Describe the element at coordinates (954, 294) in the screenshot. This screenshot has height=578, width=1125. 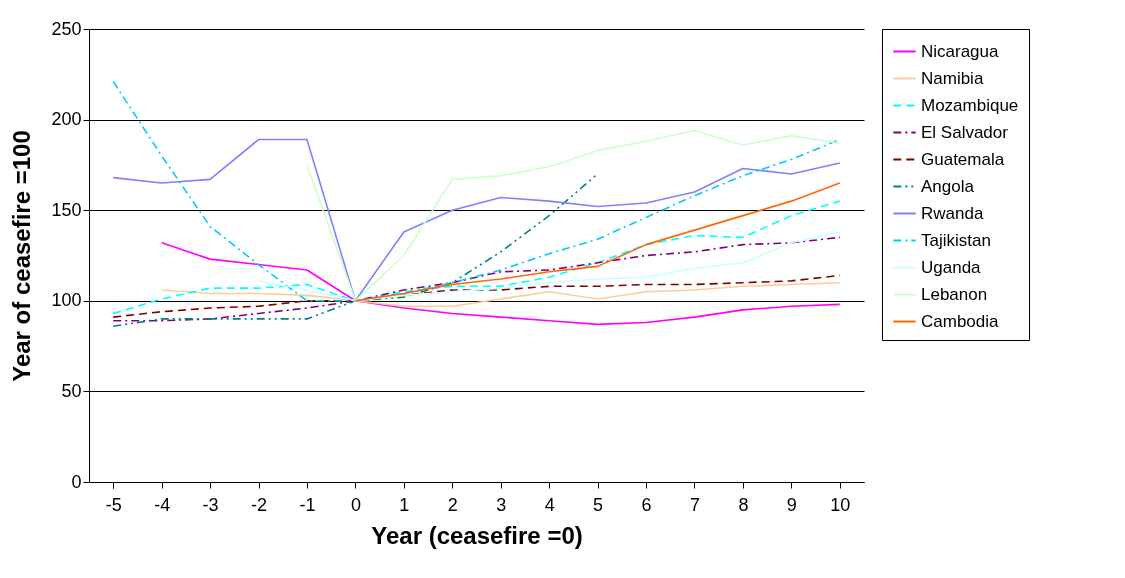
I see `legend-label: Lebanon` at that location.